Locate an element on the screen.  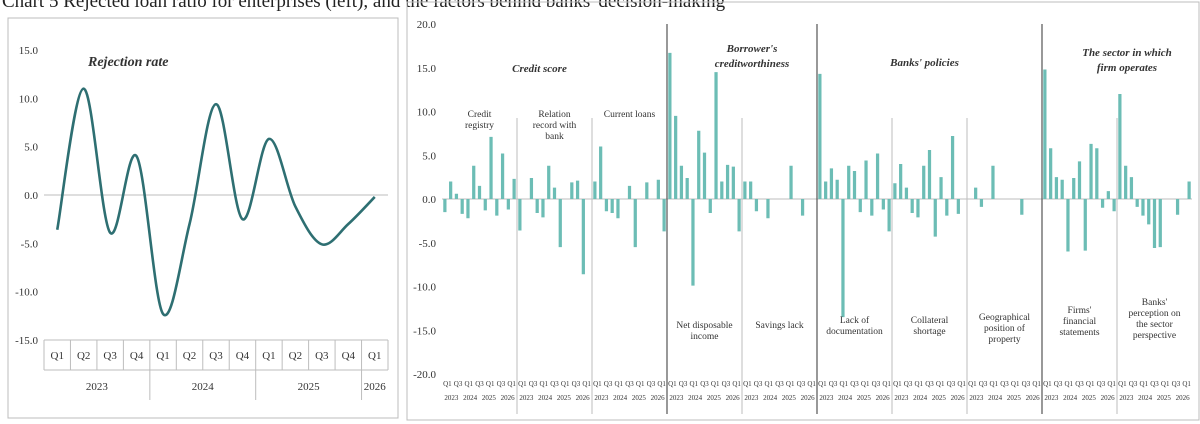
x-tick-label: Q2 is located at coordinates (295, 356).